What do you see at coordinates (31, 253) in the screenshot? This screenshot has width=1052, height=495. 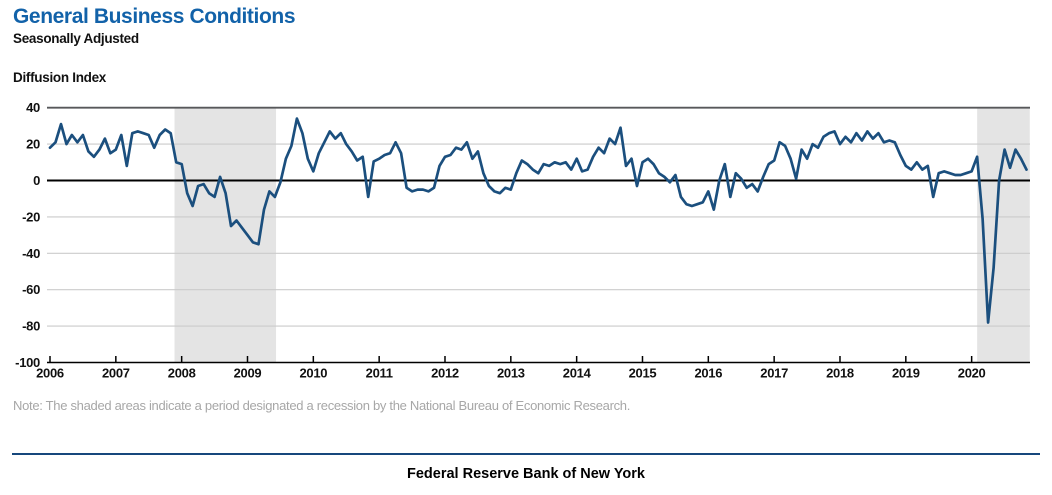 I see `y-axis-label: -40` at bounding box center [31, 253].